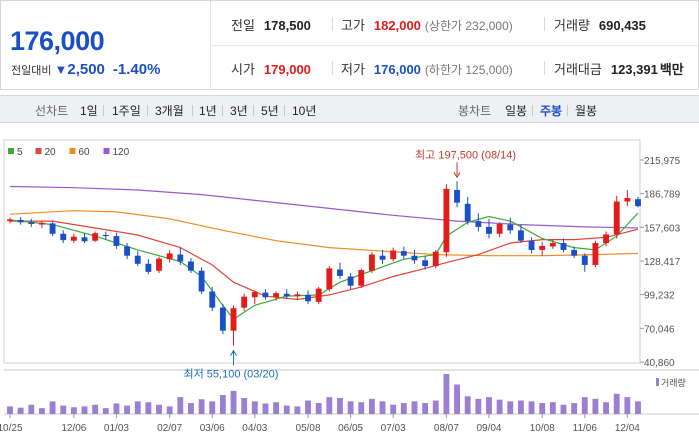  Describe the element at coordinates (271, 68) in the screenshot. I see `open-cell: 시가 179,000` at that location.